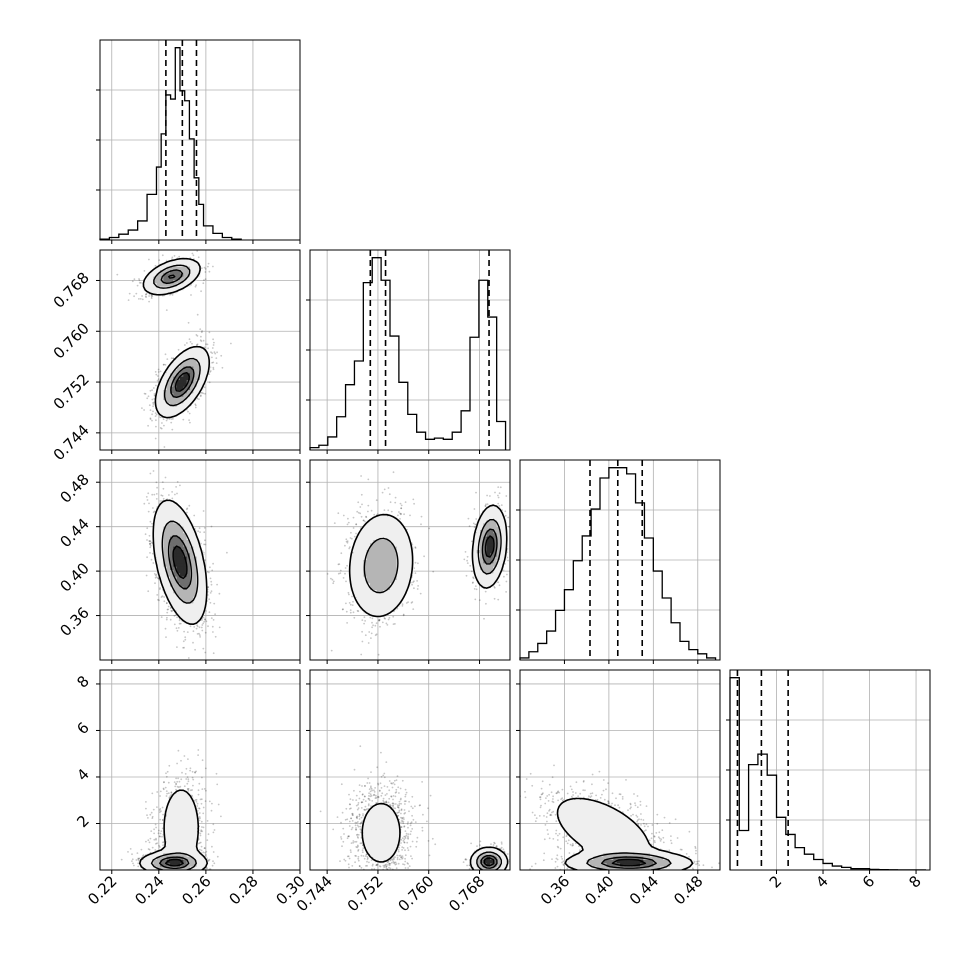  What do you see at coordinates (410, 350) in the screenshot?
I see `grid` at bounding box center [410, 350].